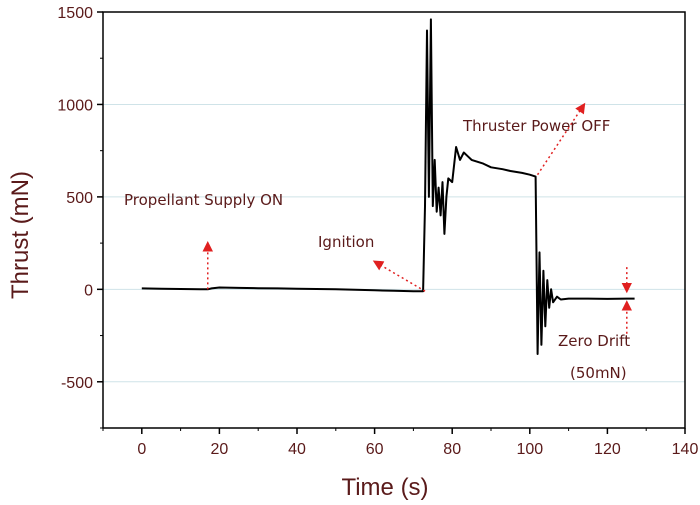 The image size is (700, 505). I want to click on annotation-label: Propellant Supply ON, so click(203, 200).